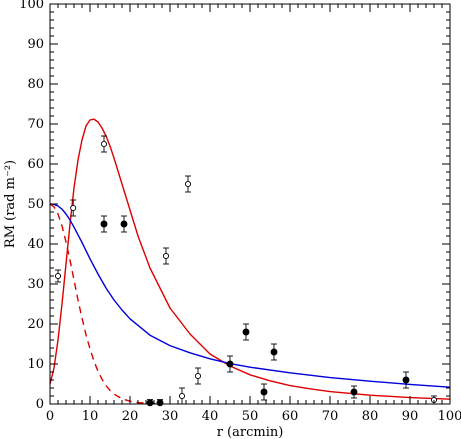 This screenshot has width=461, height=439. I want to click on x-tick-label: 10, so click(90, 416).